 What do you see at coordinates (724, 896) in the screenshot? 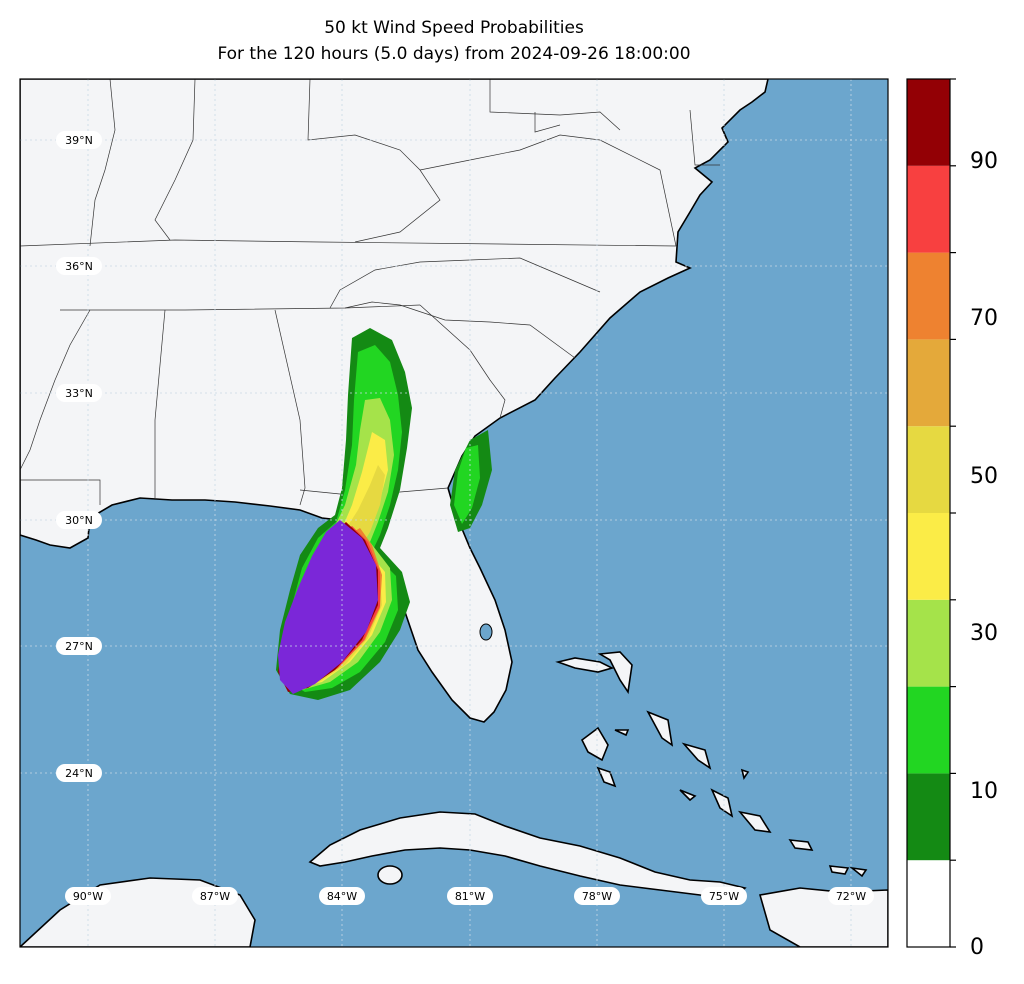
I see `lon-label: 75°W` at bounding box center [724, 896].